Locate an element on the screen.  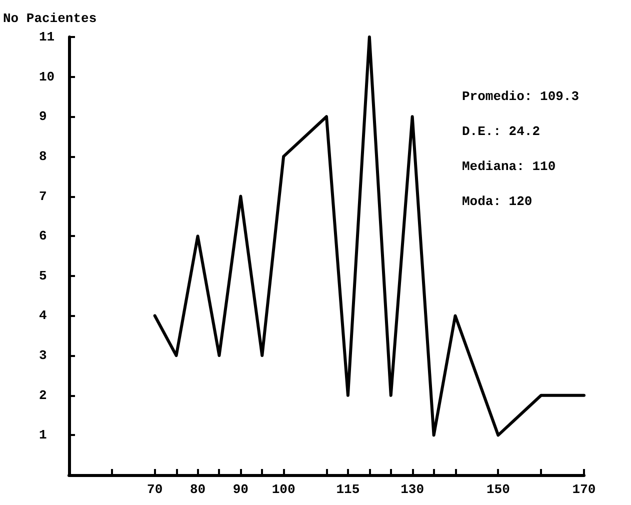
y-tick-label: 1 is located at coordinates (43, 435).